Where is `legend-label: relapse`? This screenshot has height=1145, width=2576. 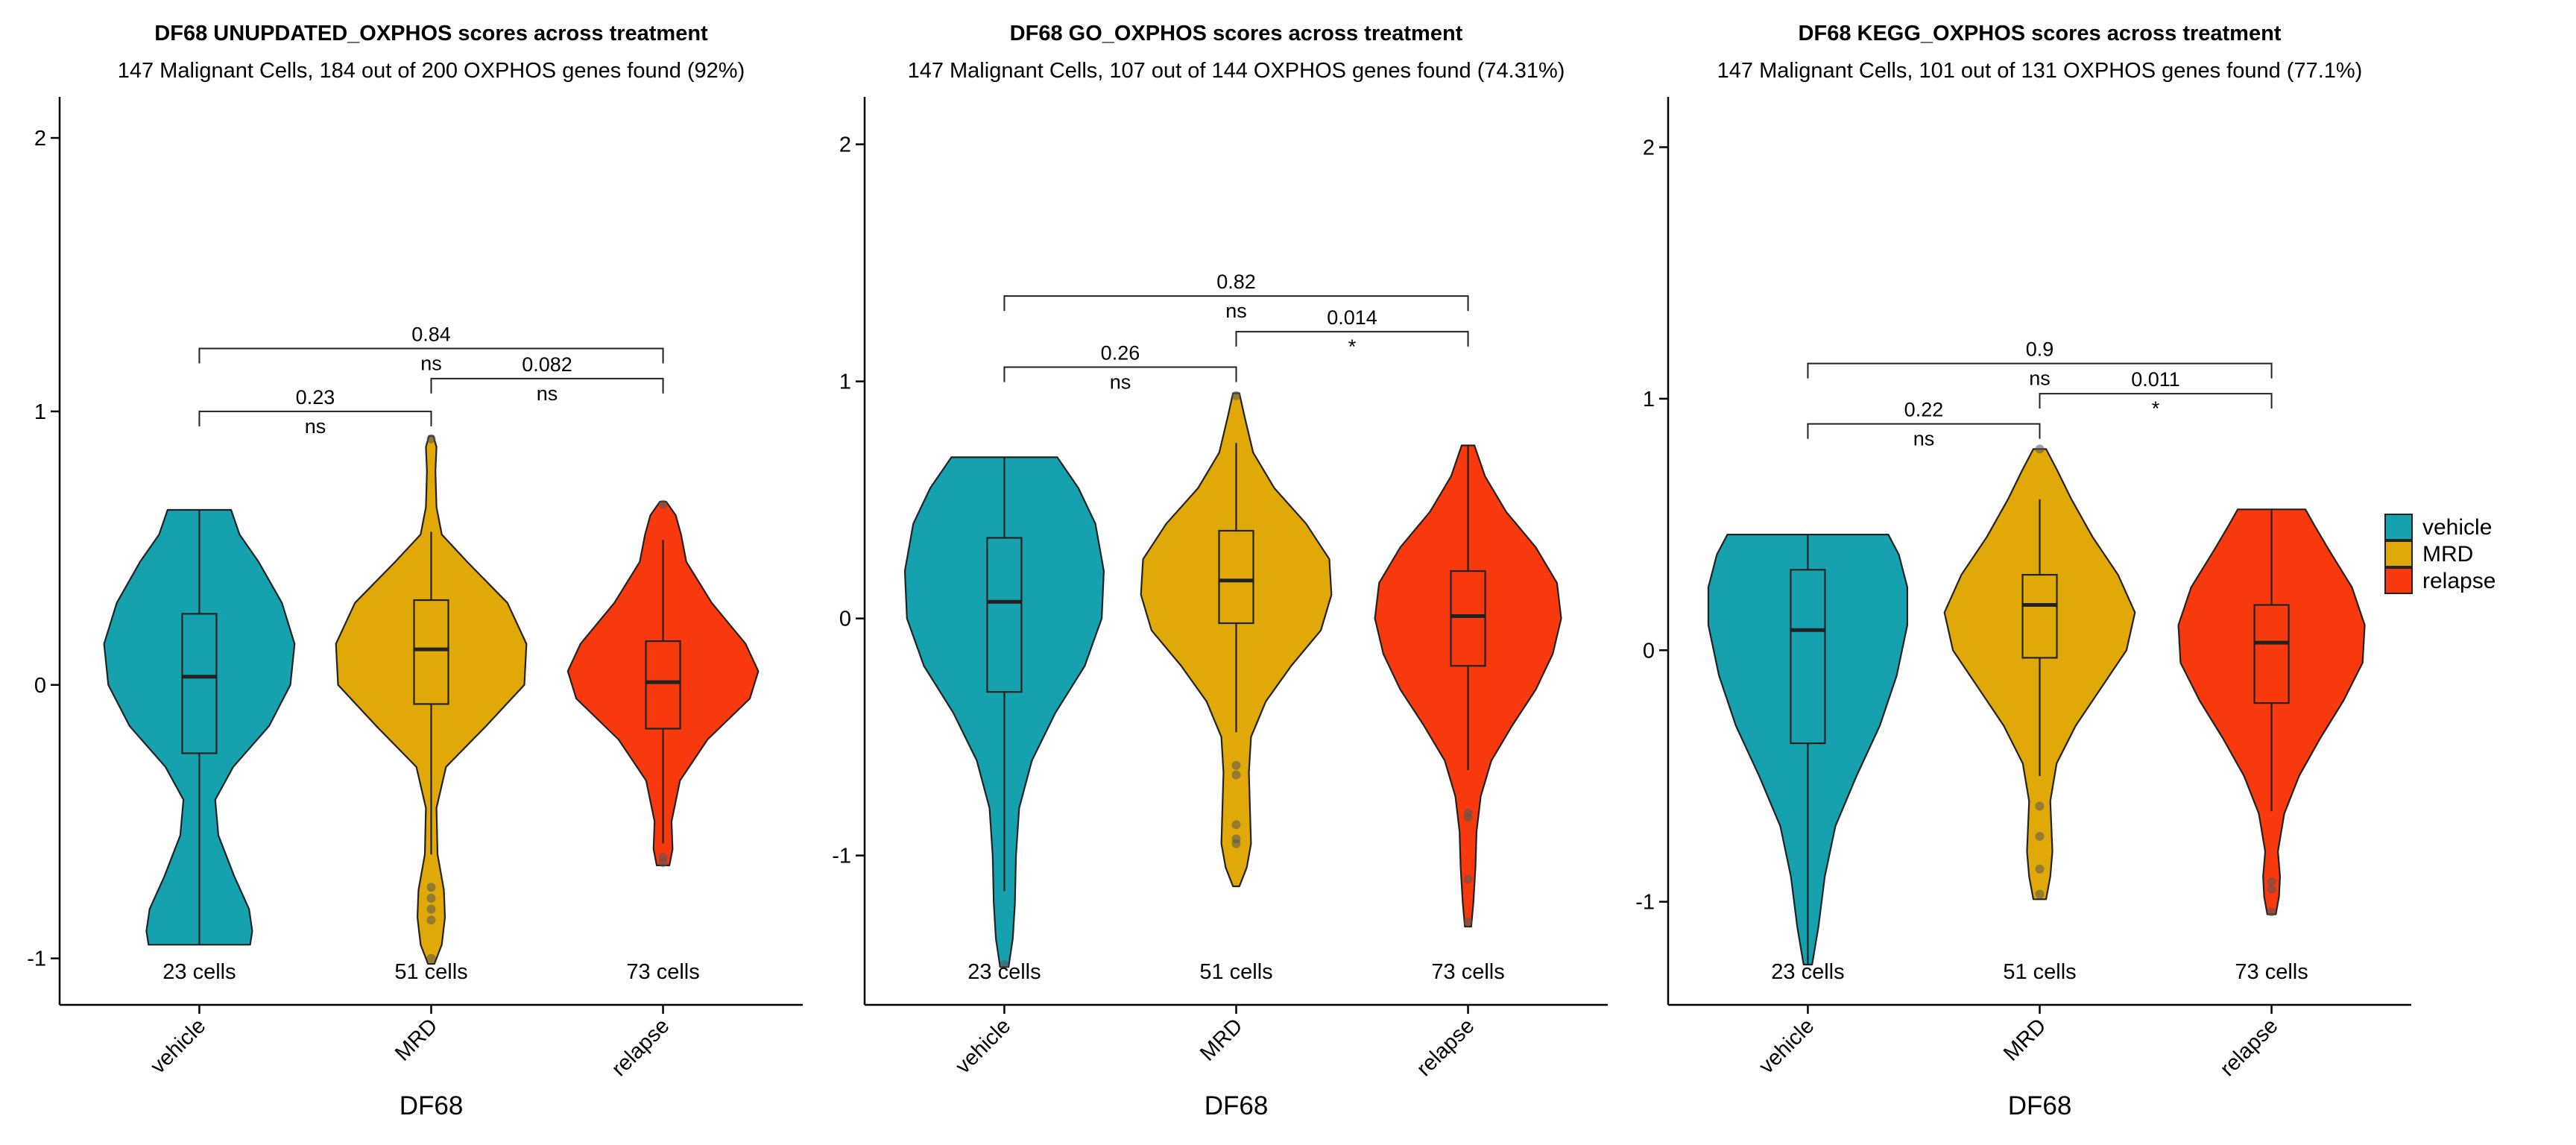
legend-label: relapse is located at coordinates (2459, 581).